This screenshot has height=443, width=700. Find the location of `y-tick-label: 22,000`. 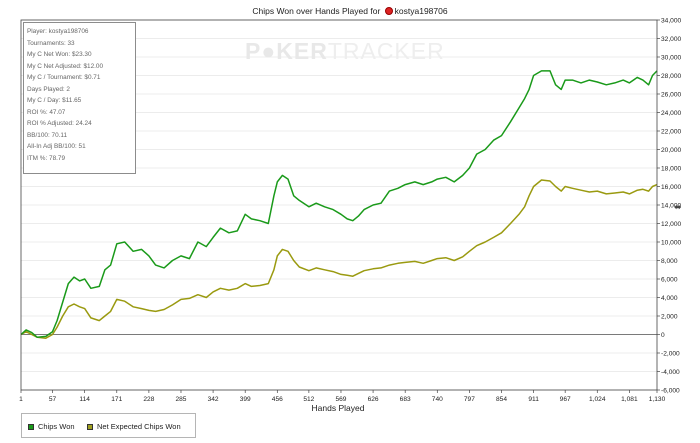

y-tick-label: 22,000 is located at coordinates (671, 132).